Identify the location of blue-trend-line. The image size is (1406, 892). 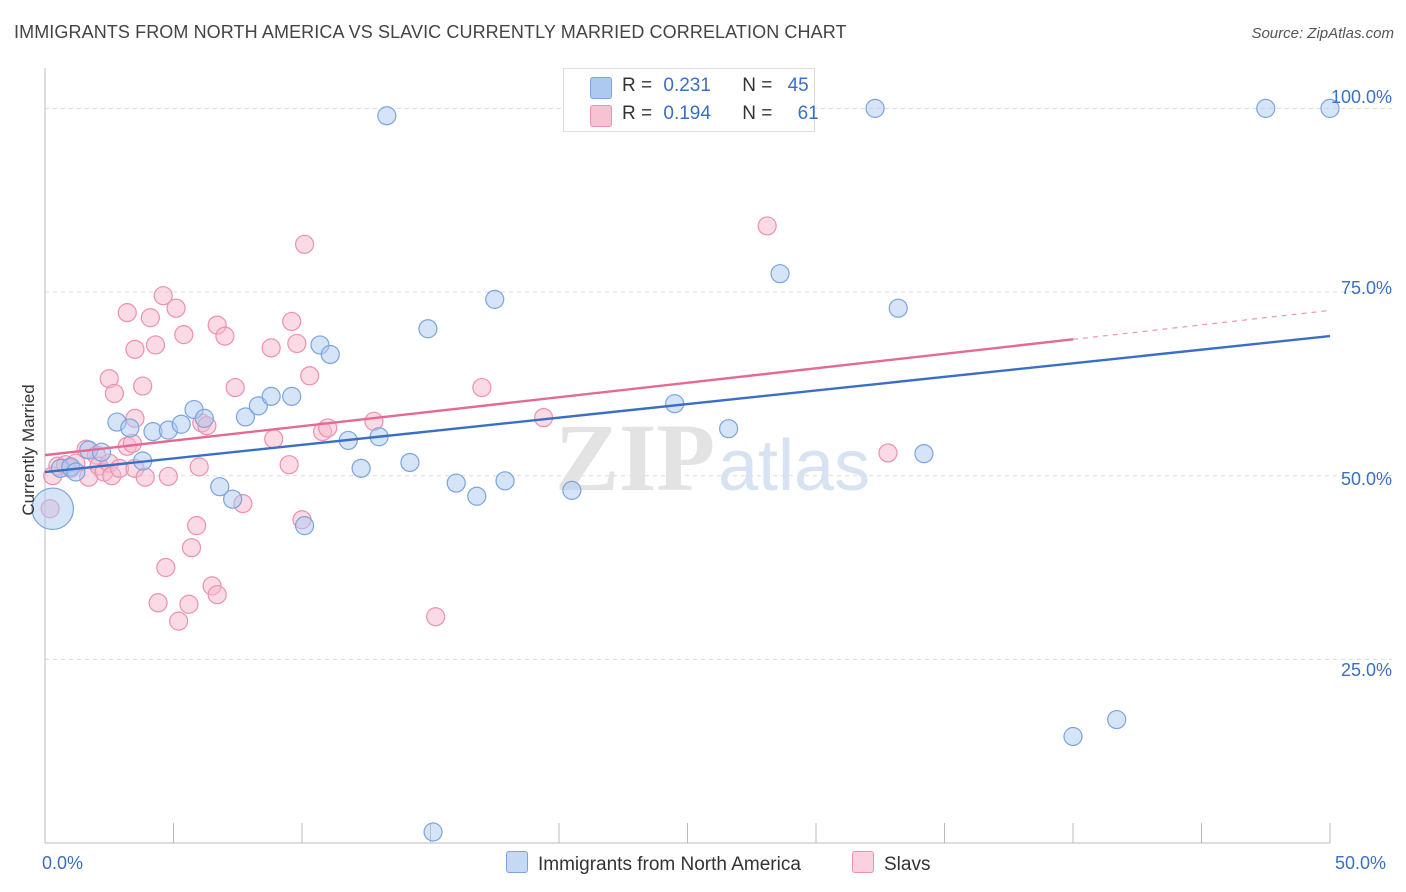
(687, 404).